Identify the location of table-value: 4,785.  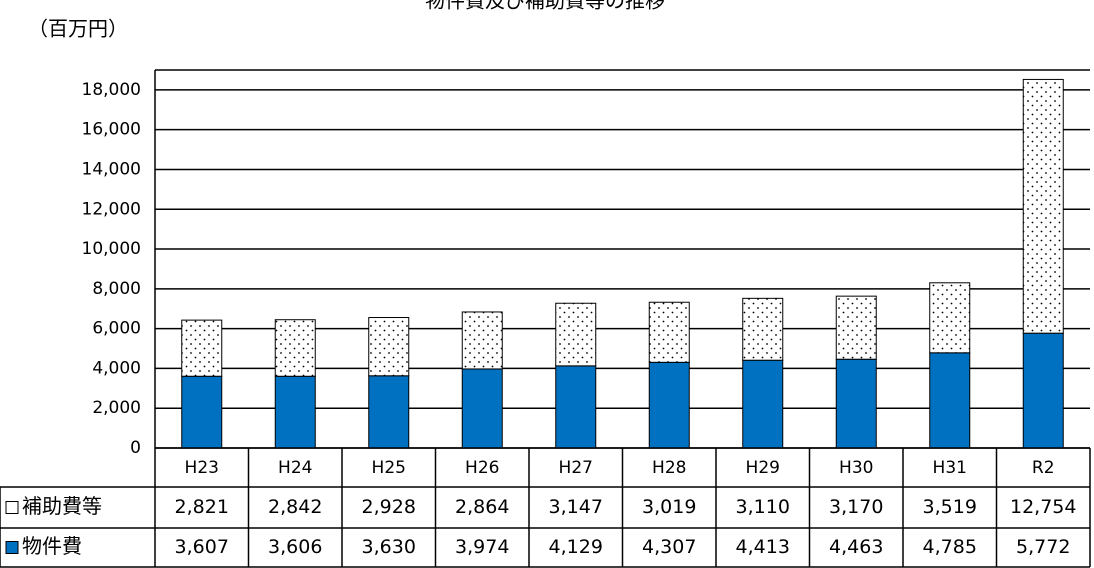
(950, 547).